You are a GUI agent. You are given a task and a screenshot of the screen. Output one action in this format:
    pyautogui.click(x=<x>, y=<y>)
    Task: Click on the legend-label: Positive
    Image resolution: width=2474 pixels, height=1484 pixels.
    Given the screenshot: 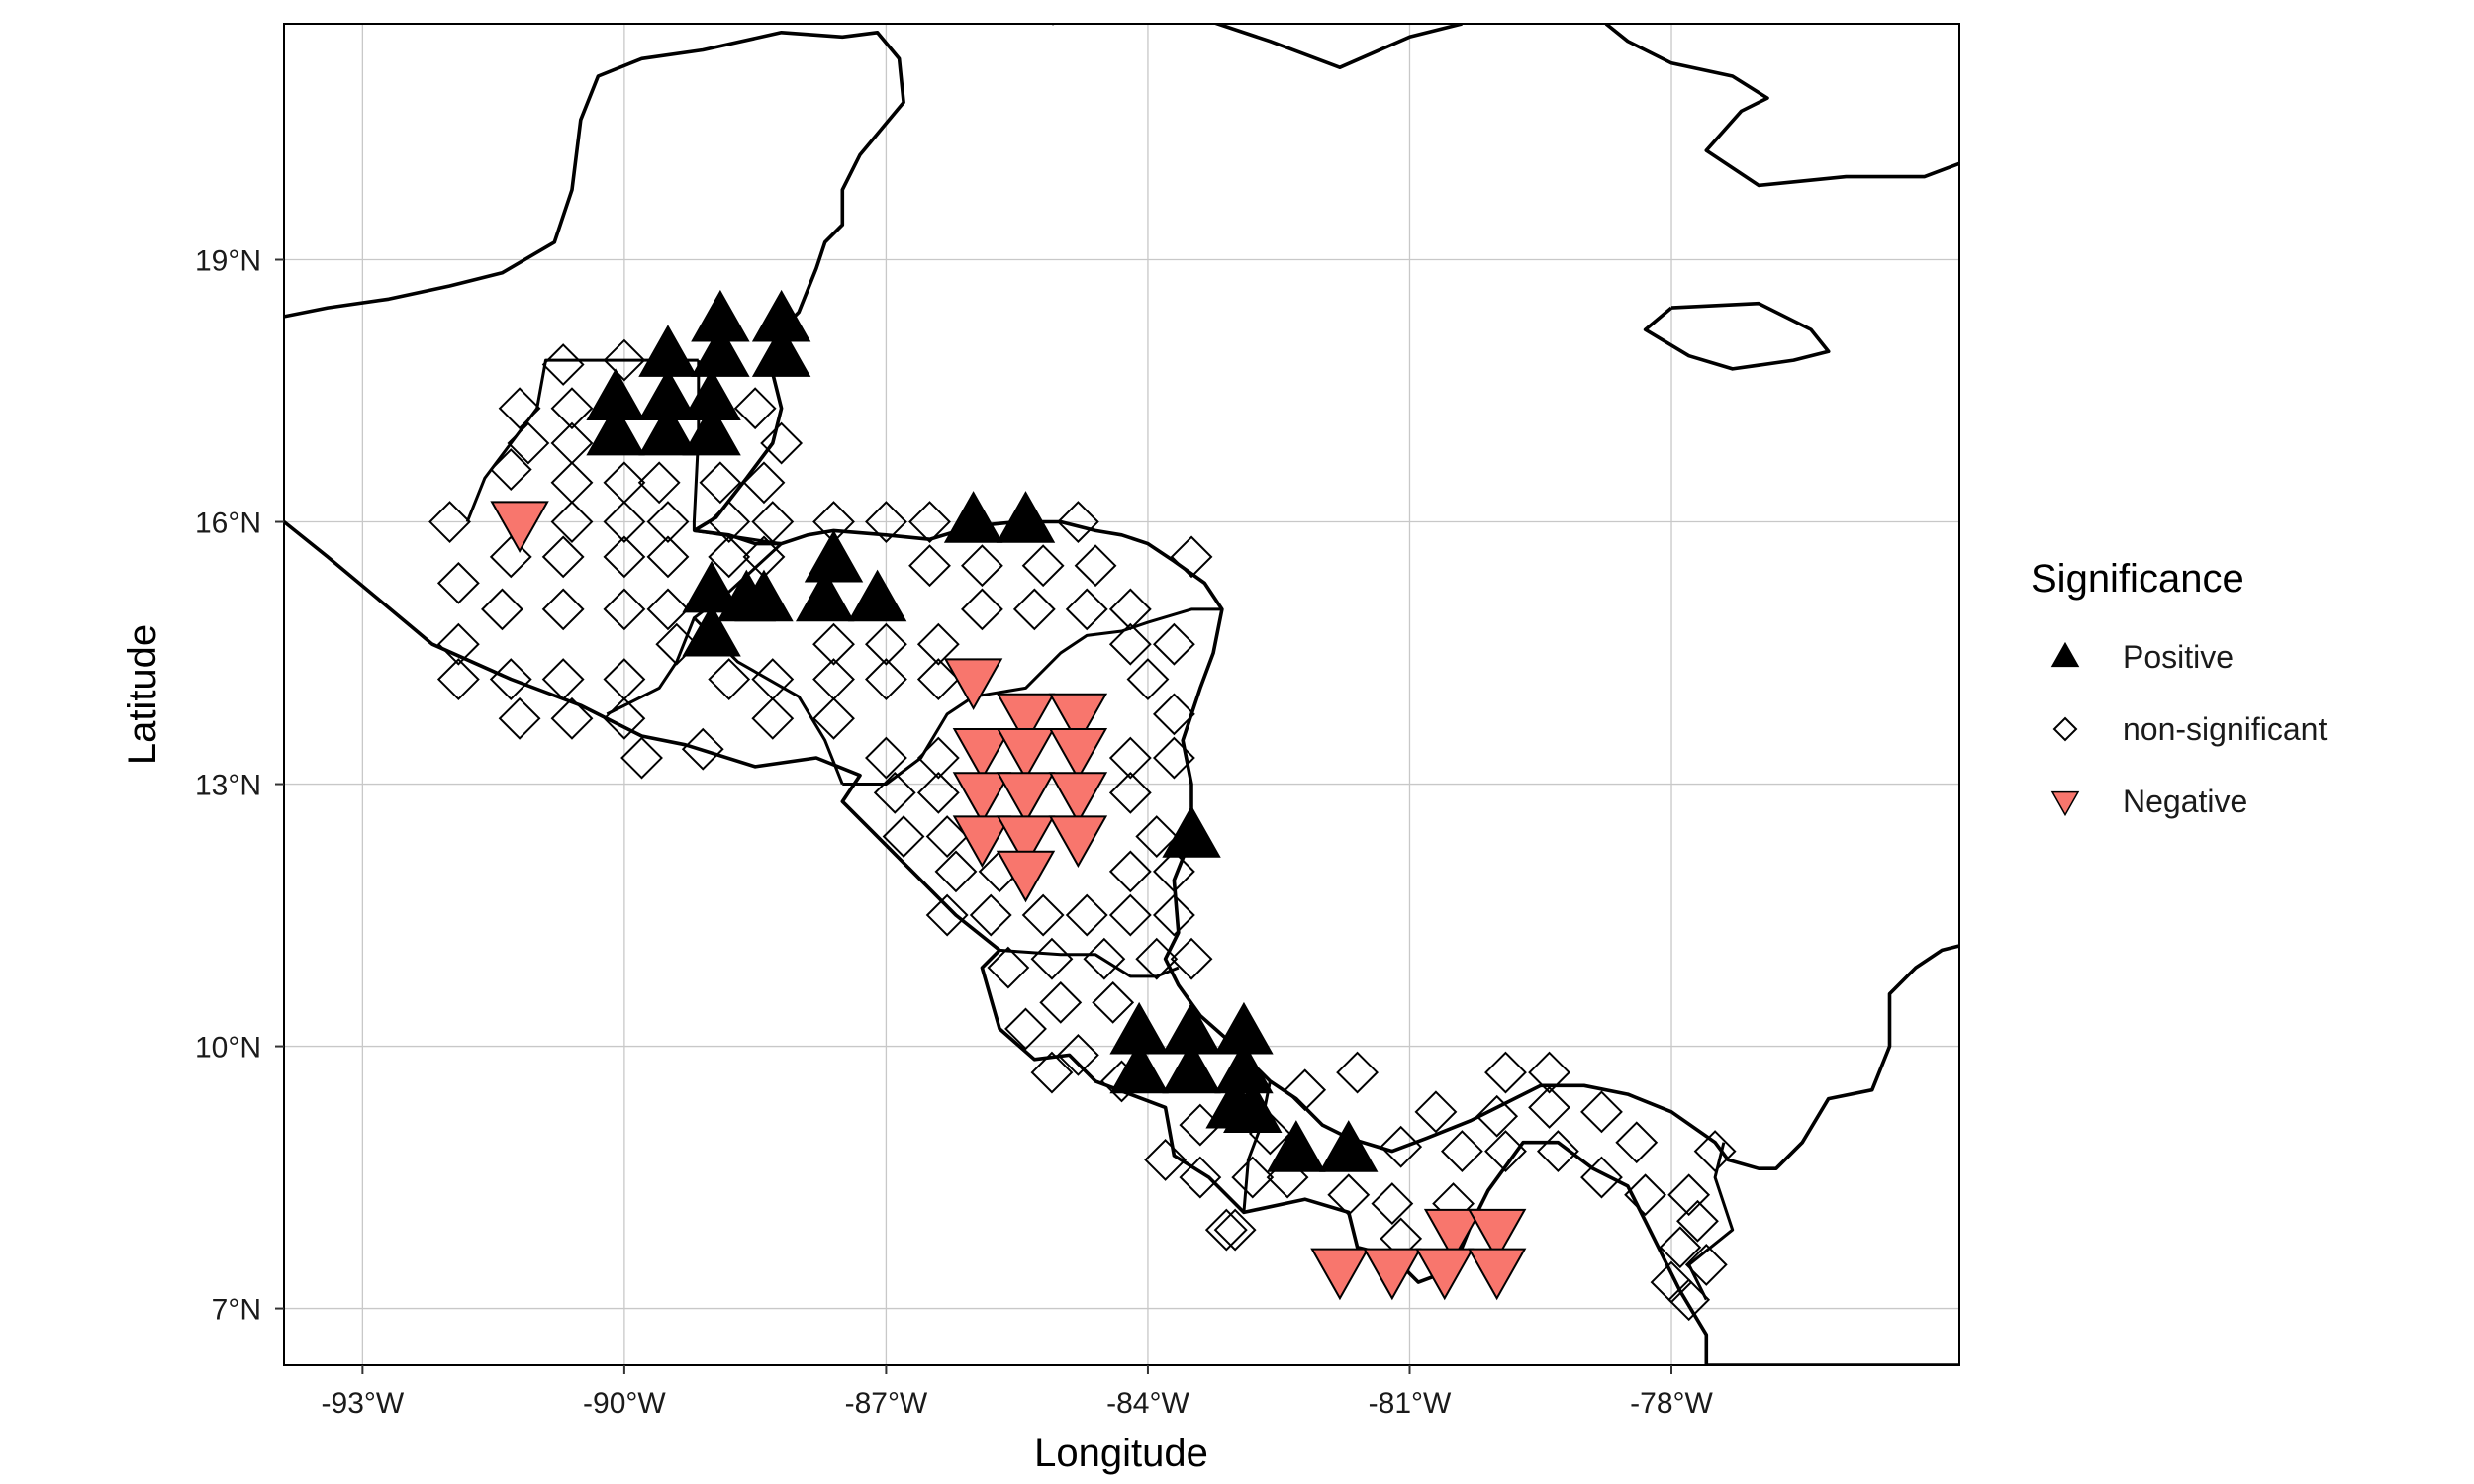 What is the action you would take?
    pyautogui.click(x=2178, y=657)
    